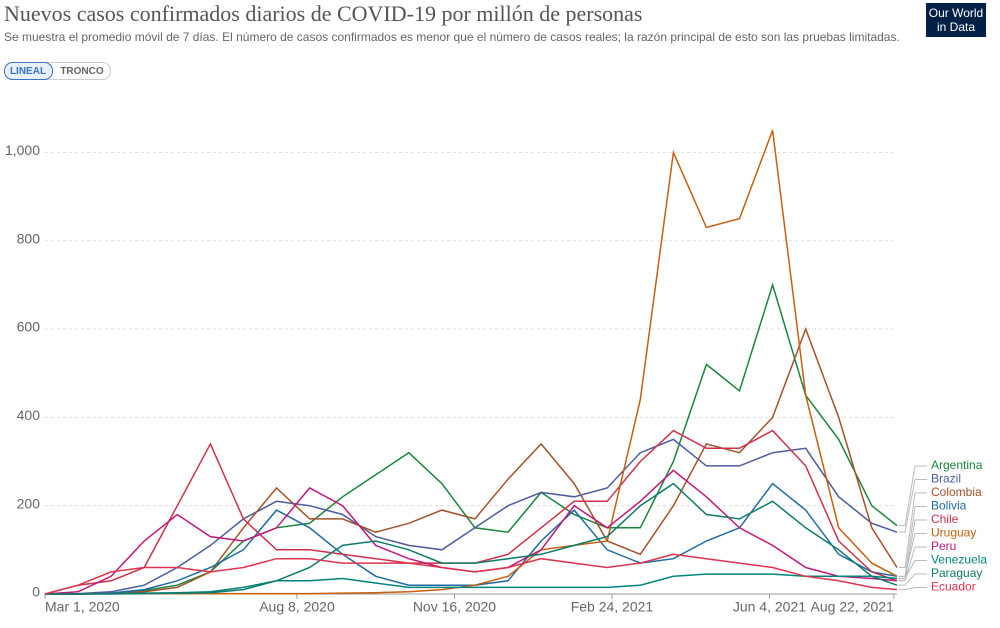  Describe the element at coordinates (953, 533) in the screenshot. I see `legend-label: Uruguay` at that location.